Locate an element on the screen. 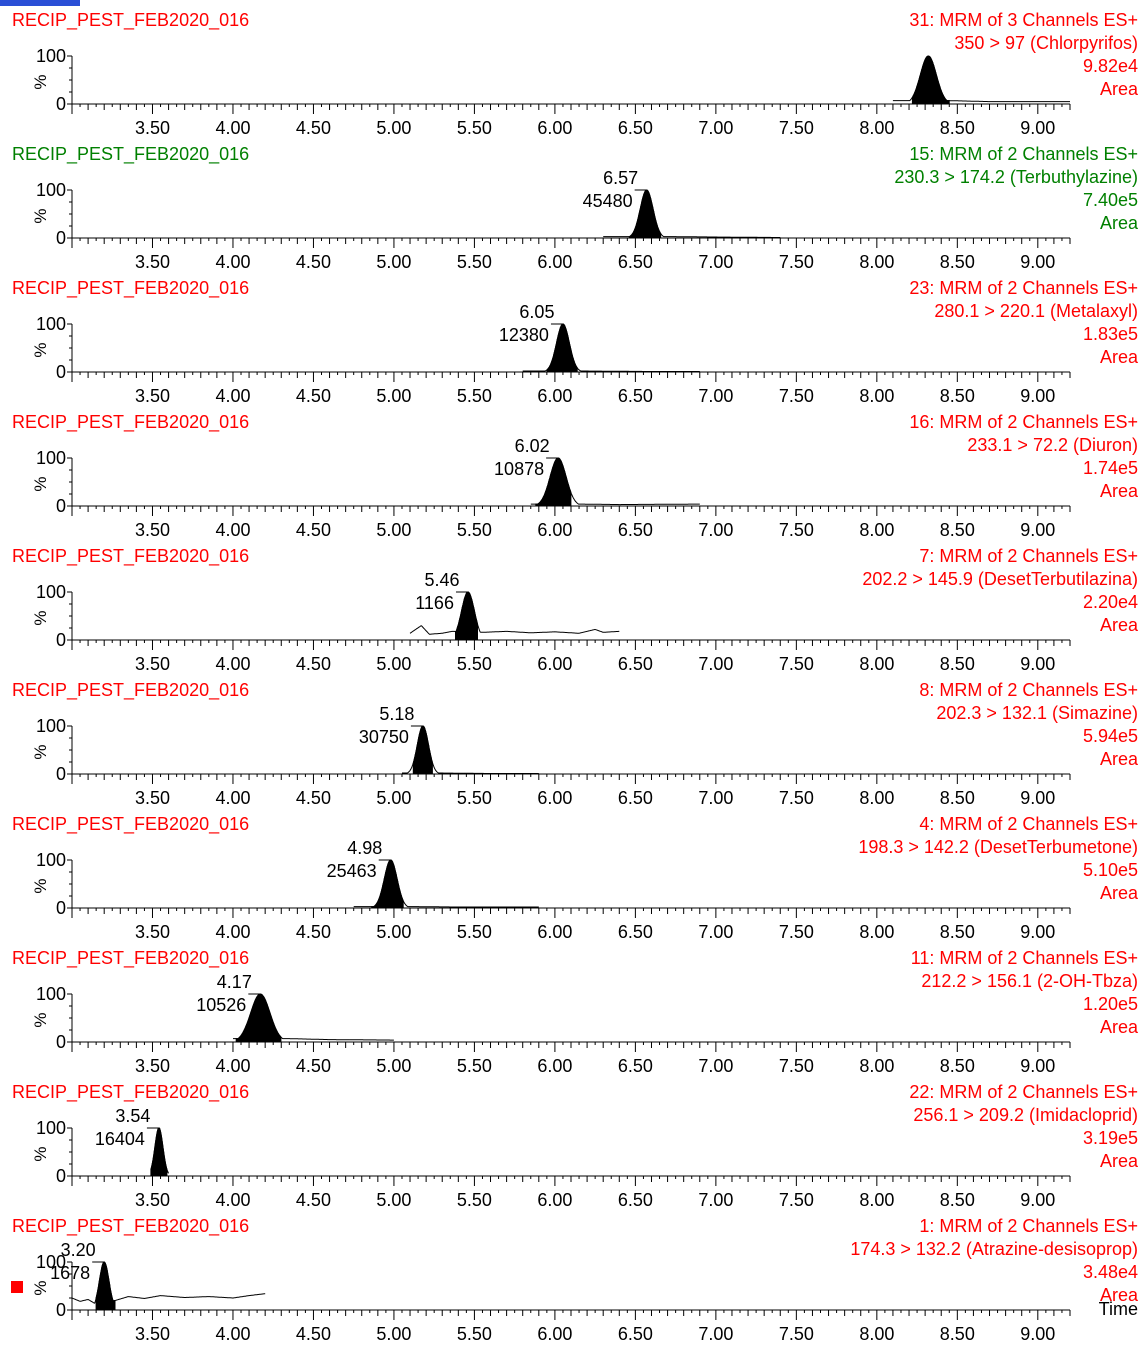 This screenshot has height=1345, width=1143. transition-label: 230.3 > 174.2 (Terbuthylazine) is located at coordinates (1016, 177).